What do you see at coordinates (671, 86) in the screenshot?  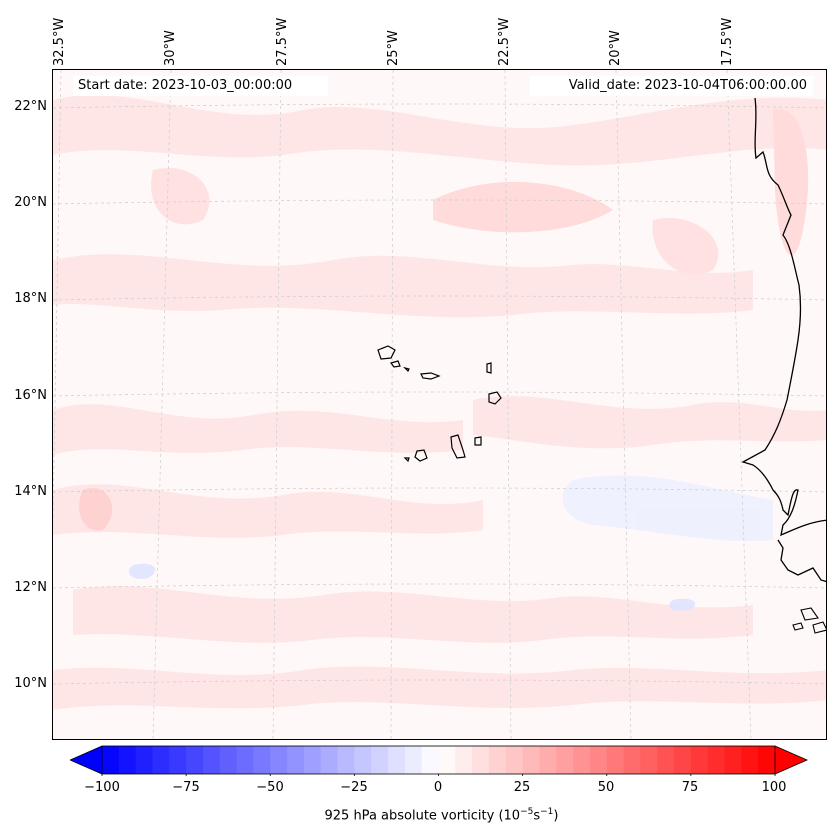 I see `valid-date-label: Valid_date: 2023-10-04T06:00:00.00` at bounding box center [671, 86].